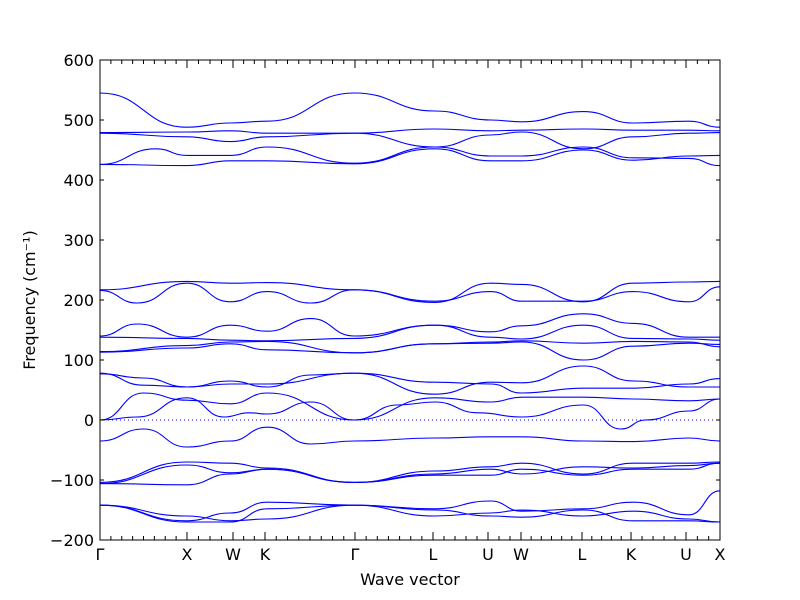  What do you see at coordinates (78, 180) in the screenshot?
I see `y-tick-label: 400` at bounding box center [78, 180].